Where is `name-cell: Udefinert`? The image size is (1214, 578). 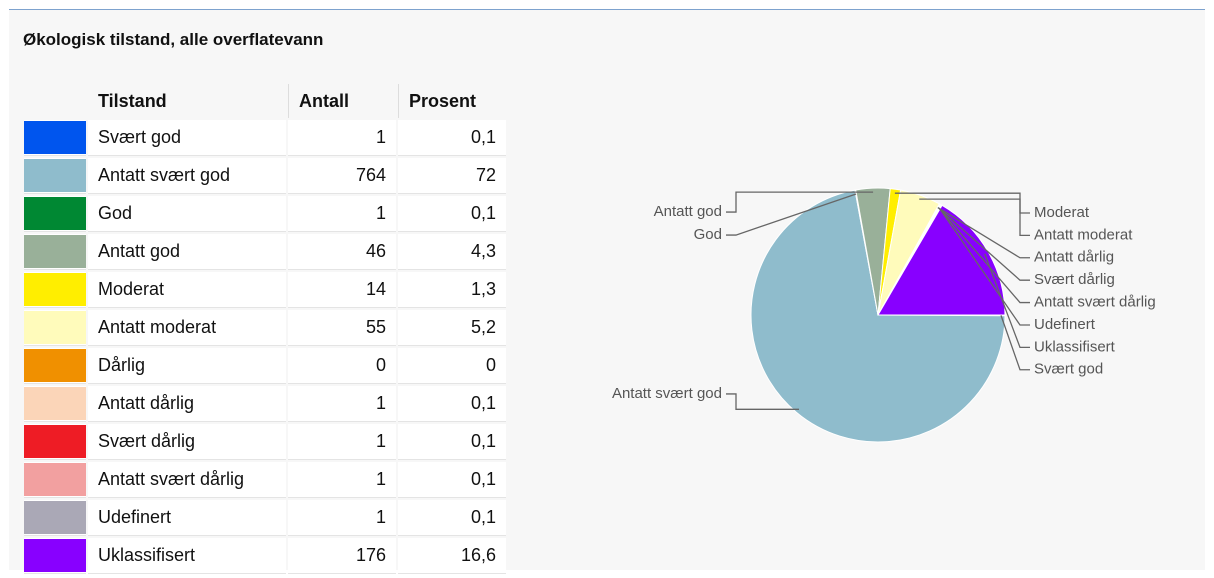
name-cell: Udefinert is located at coordinates (187, 518).